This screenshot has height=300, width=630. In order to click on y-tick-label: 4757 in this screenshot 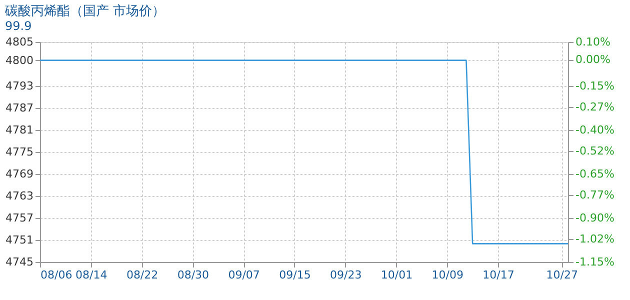, I will do `click(20, 218)`.